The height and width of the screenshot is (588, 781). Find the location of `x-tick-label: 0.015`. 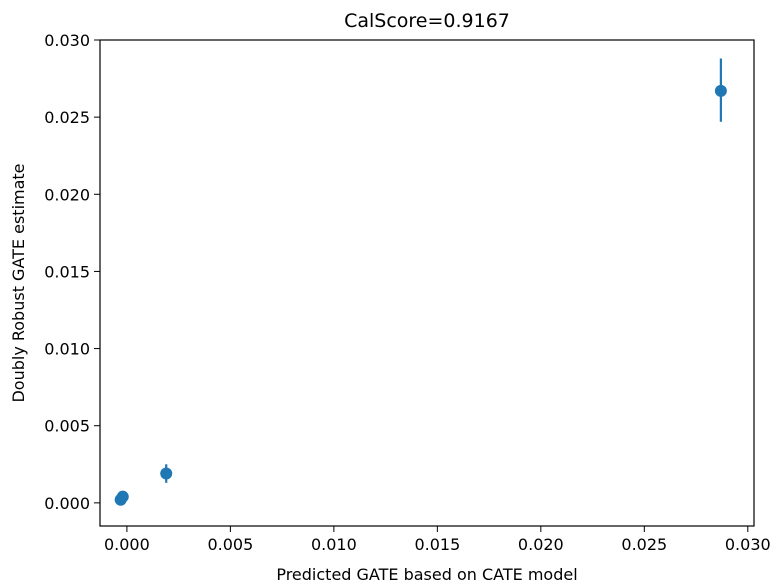

x-tick-label: 0.015 is located at coordinates (437, 544).